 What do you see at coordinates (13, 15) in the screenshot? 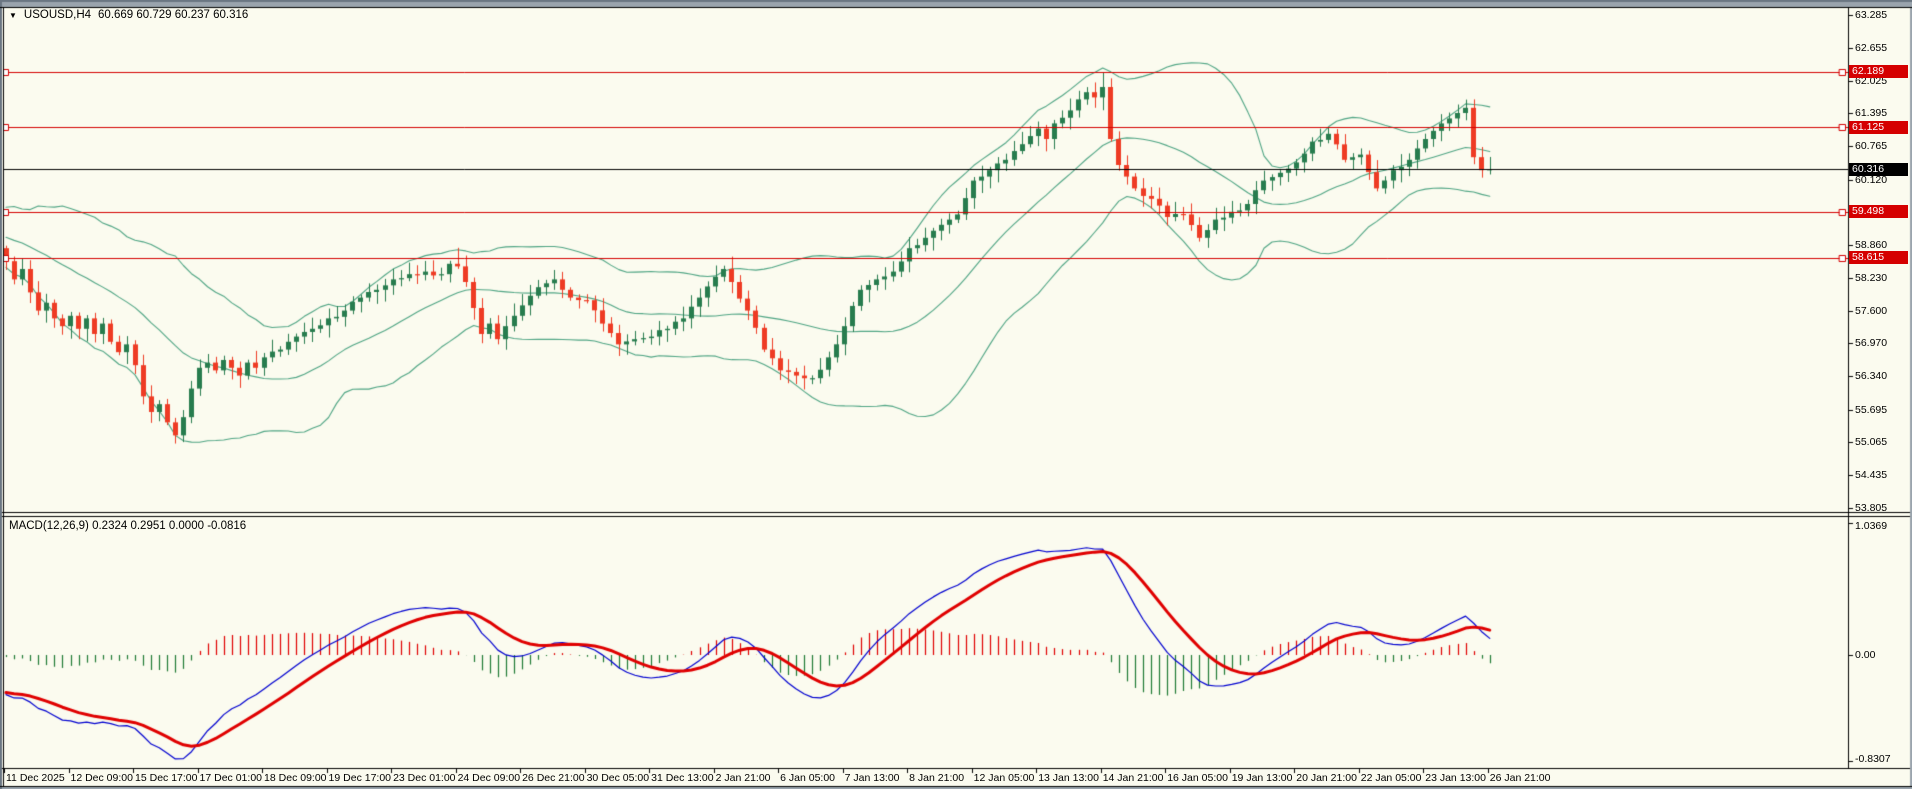
I see `symbol-dropdown-icon: ▼` at bounding box center [13, 15].